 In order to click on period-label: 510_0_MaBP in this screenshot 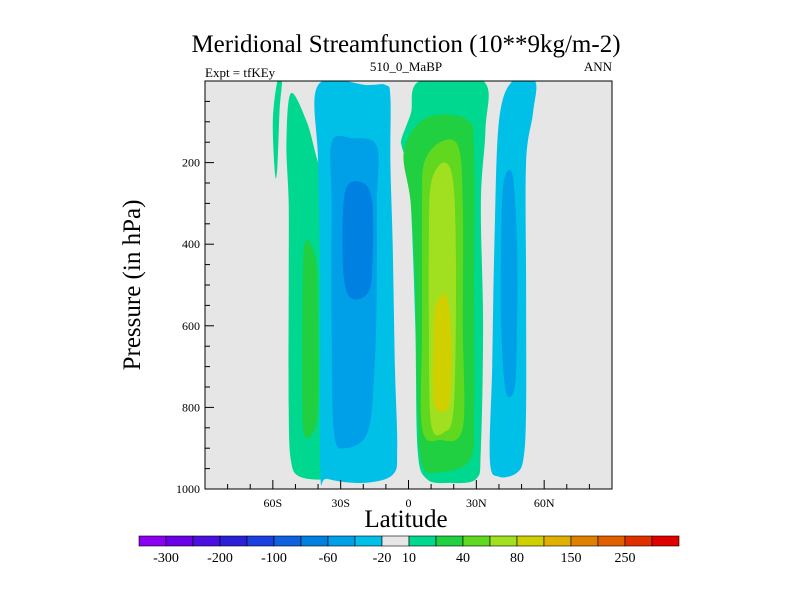, I will do `click(406, 66)`.